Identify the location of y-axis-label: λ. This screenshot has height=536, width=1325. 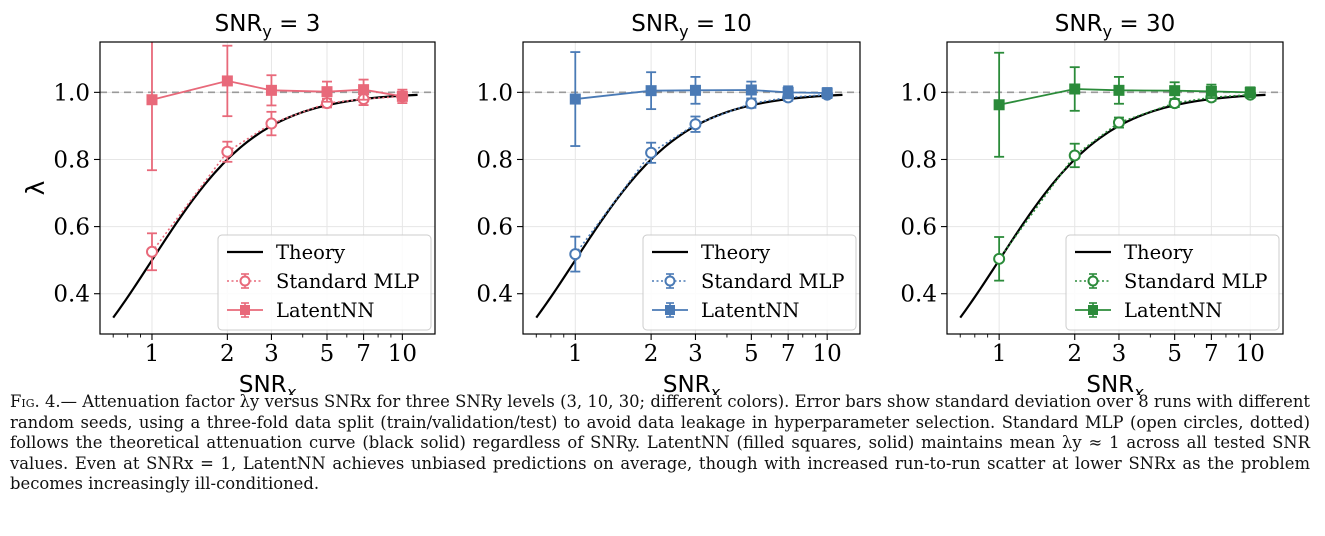
(35, 187).